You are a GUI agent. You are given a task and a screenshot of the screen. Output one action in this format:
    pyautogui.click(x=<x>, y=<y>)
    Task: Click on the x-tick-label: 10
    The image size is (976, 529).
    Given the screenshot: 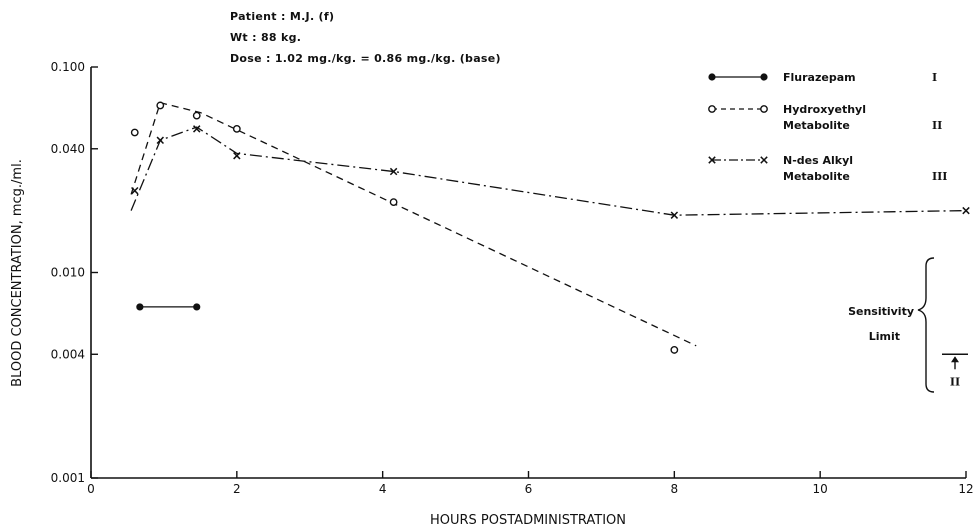 What is the action you would take?
    pyautogui.click(x=820, y=489)
    